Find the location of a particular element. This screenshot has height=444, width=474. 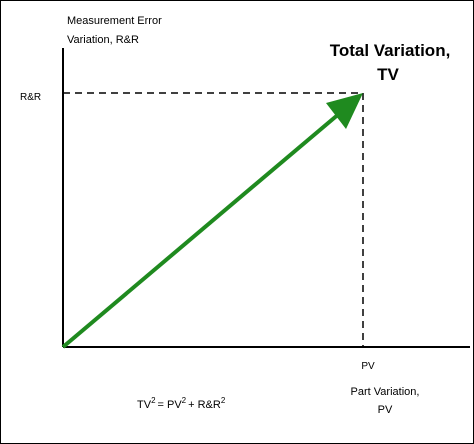

formula: TV2 = PV2 + R&R2 is located at coordinates (181, 403).